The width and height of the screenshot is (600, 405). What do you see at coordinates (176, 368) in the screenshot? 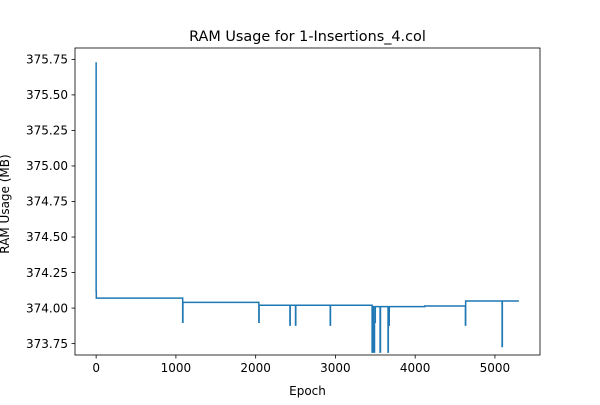
I see `x-tick-label: 1000` at bounding box center [176, 368].